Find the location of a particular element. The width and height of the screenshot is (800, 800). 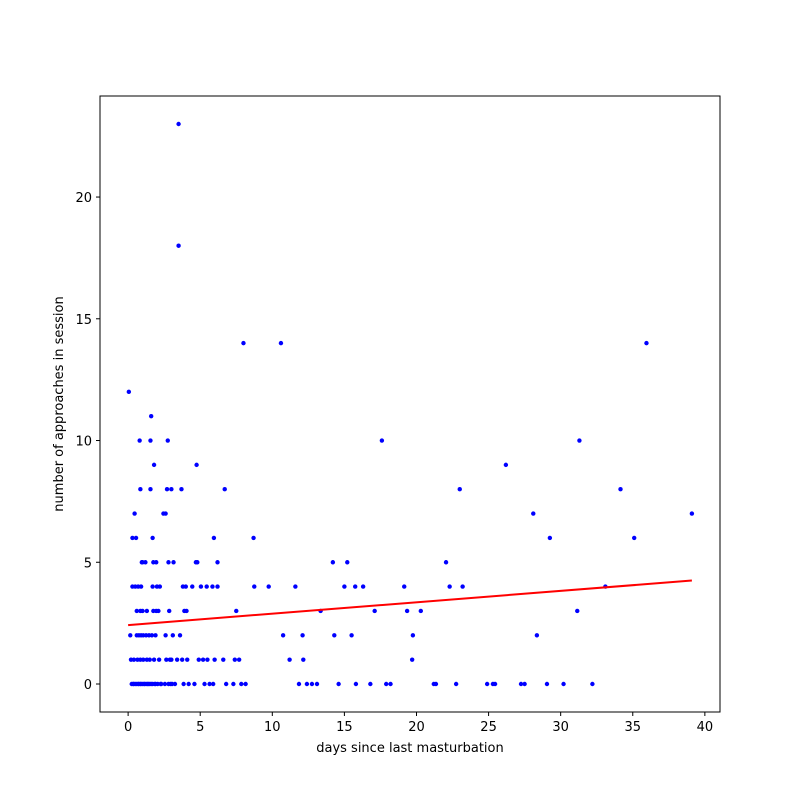

x-tick-label: 20 is located at coordinates (416, 727).